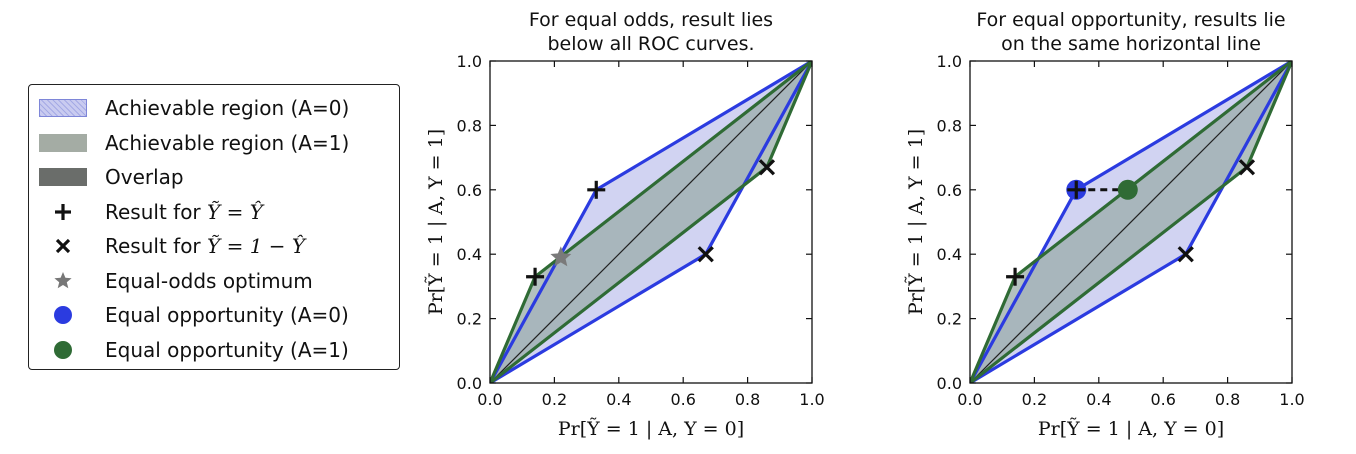 This screenshot has height=454, width=1356. Describe the element at coordinates (1130, 20) in the screenshot. I see `chart-title: For equal opportunity, results lie` at that location.